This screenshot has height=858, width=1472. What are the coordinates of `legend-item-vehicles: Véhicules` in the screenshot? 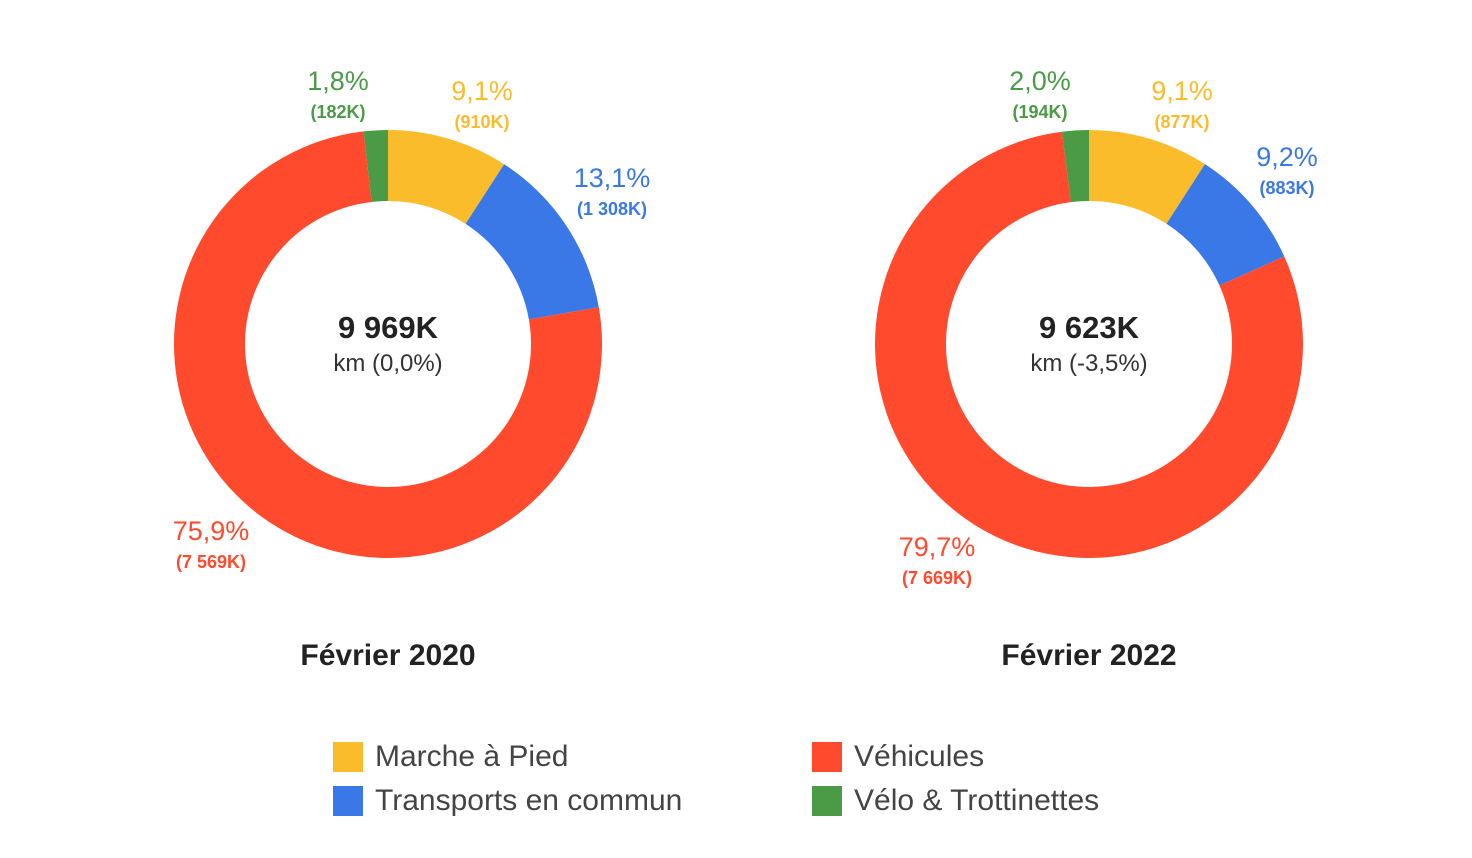 It's located at (898, 757).